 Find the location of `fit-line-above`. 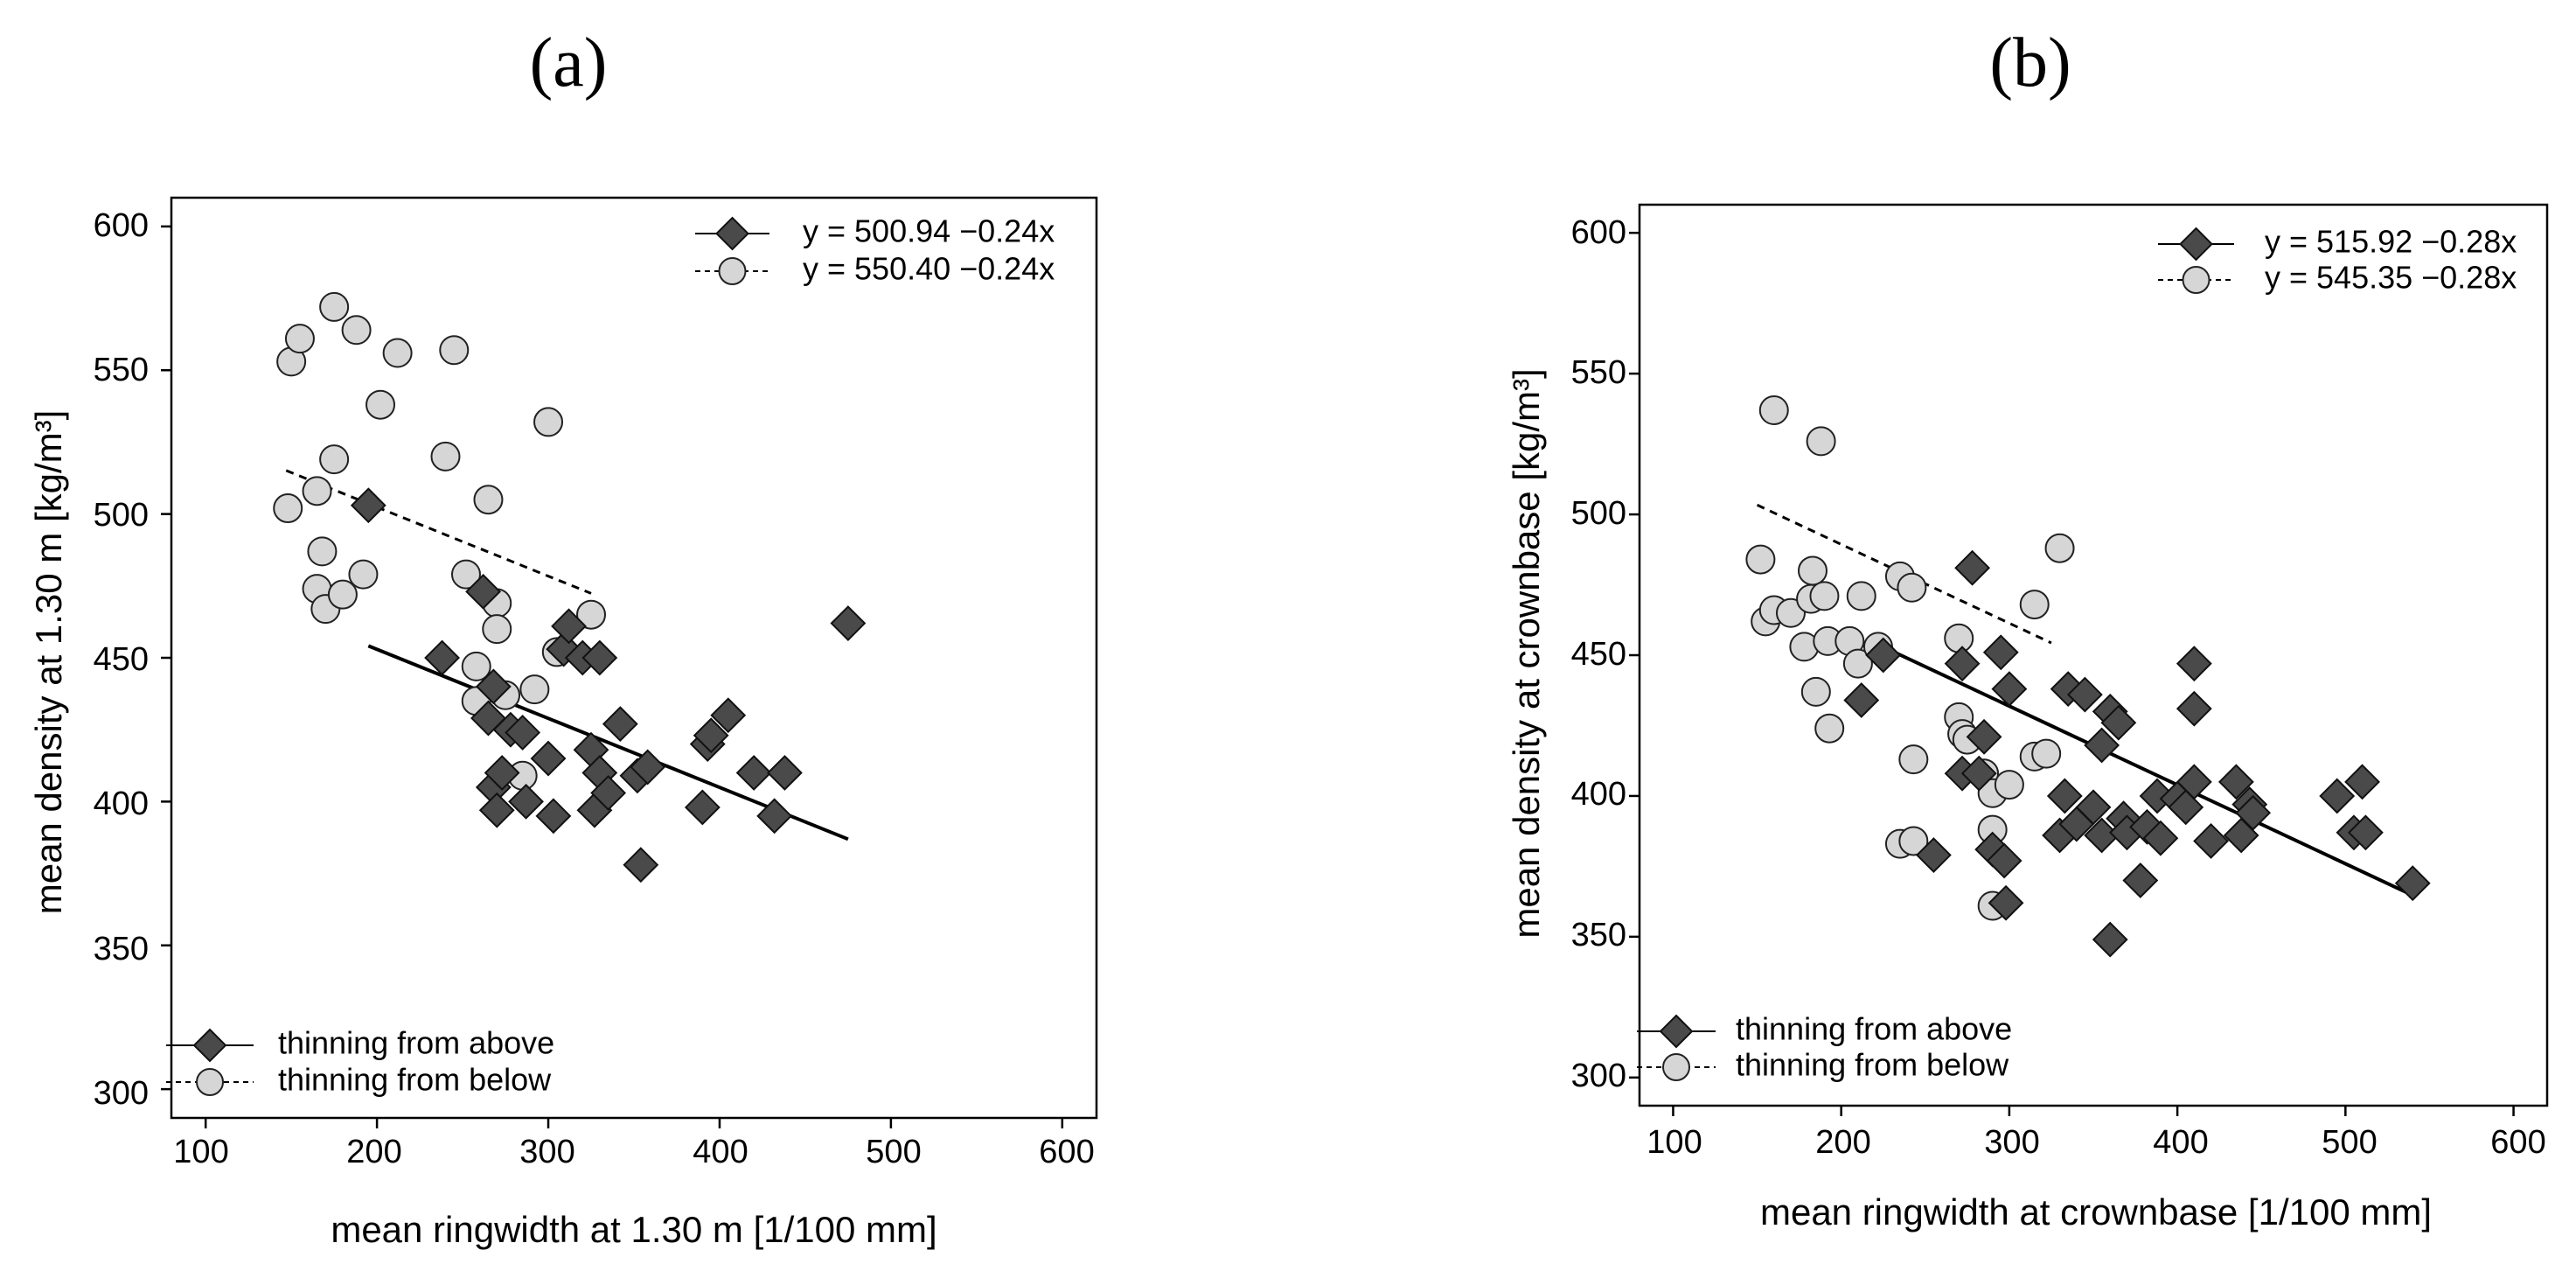

fit-line-above is located at coordinates (2142, 768).